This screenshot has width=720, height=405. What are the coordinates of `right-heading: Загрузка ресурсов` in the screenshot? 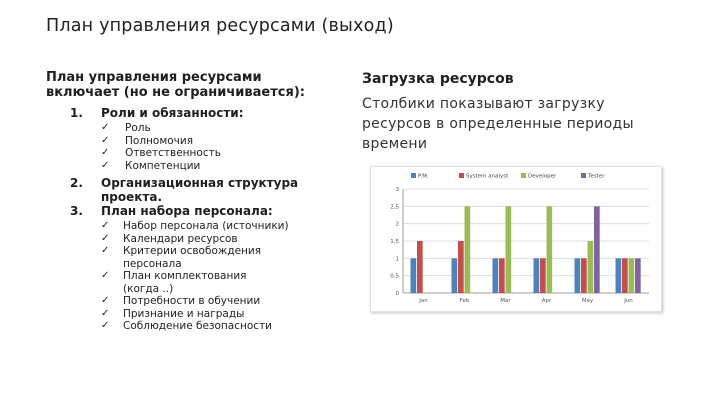 It's located at (438, 79).